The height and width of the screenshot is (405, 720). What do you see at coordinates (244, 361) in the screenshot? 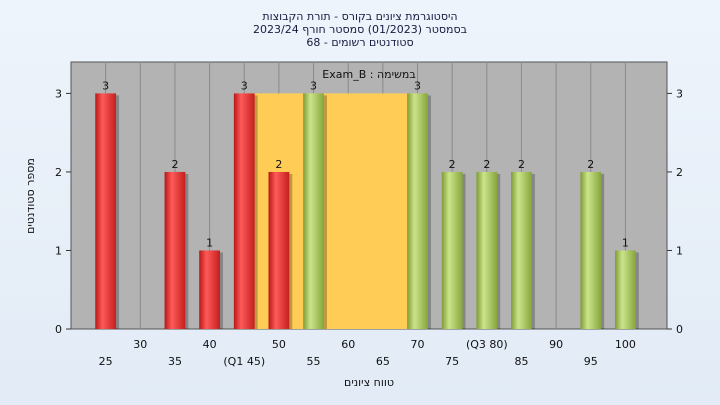
I see `x-tick-label: (Q1 45)` at bounding box center [244, 361].